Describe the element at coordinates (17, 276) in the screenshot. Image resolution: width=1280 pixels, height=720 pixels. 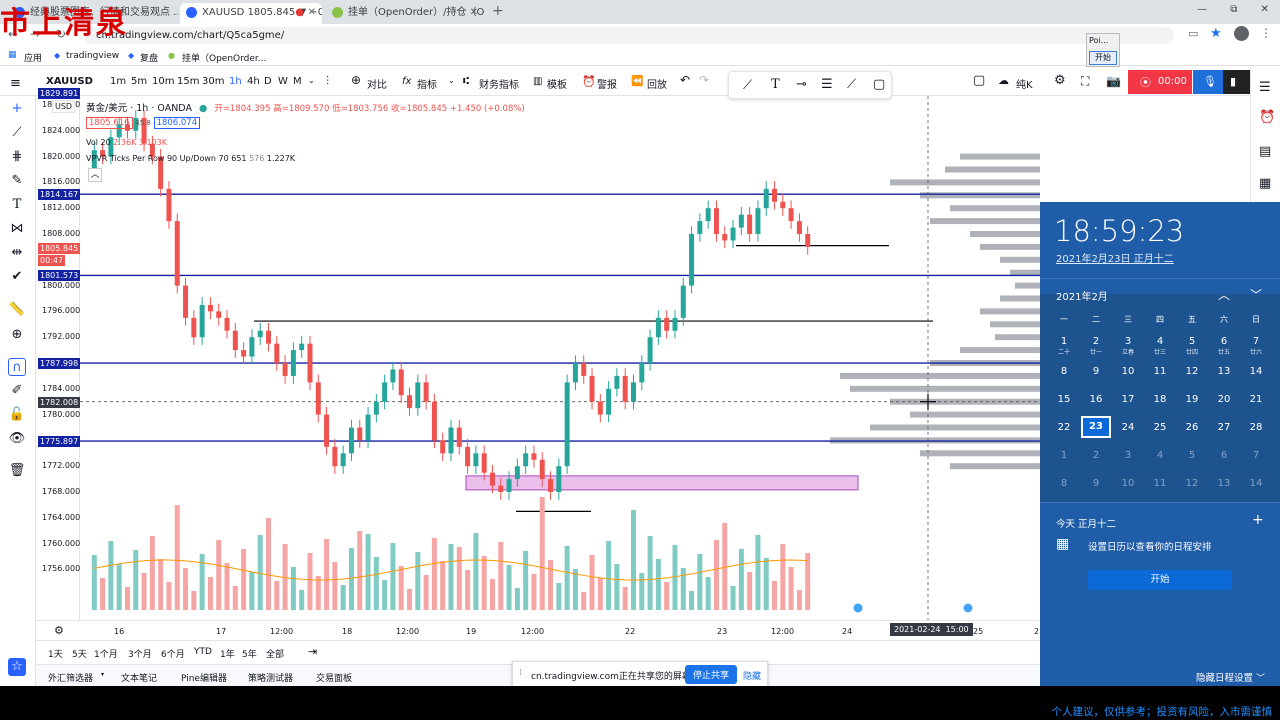
I see `checkmark-icon: ✔` at that location.